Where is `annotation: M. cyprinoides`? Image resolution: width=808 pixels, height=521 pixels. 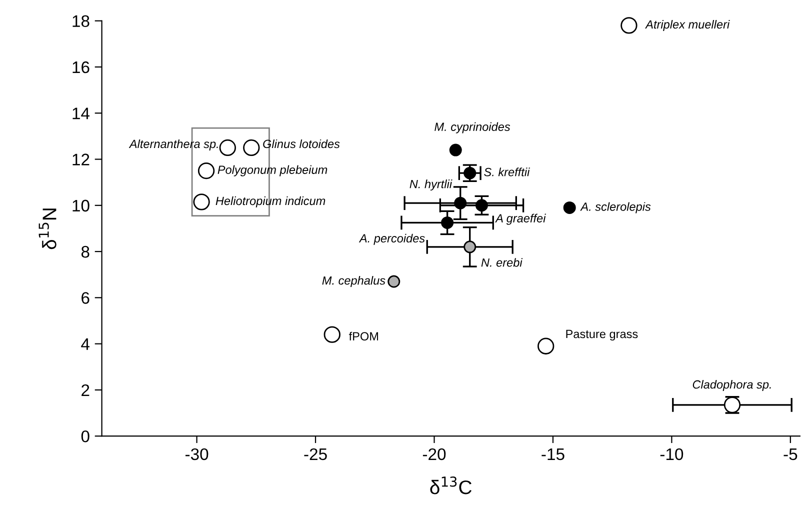
annotation: M. cyprinoides is located at coordinates (472, 128).